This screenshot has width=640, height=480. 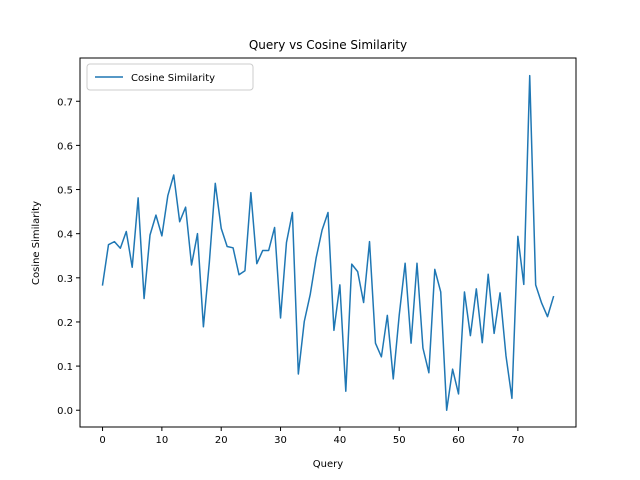 I want to click on legend: Cosine Similarity, so click(x=170, y=77).